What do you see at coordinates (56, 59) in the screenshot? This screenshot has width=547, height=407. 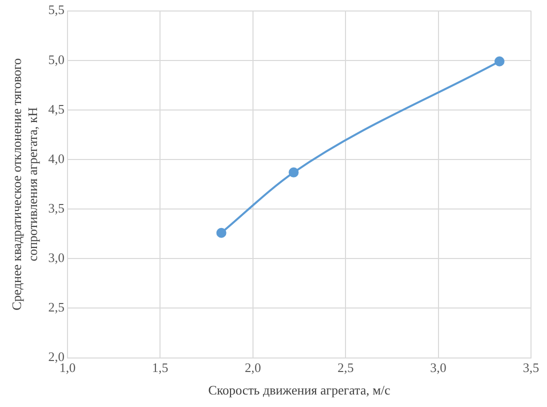 I see `y-tick-label: 5,0` at bounding box center [56, 59].